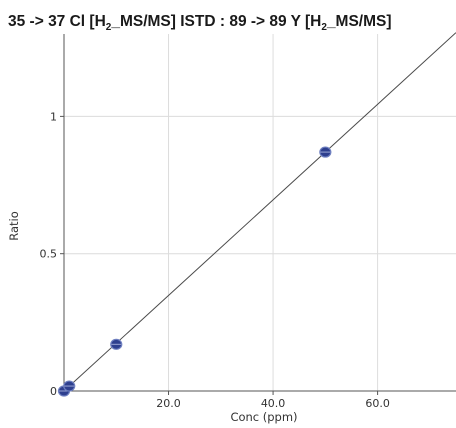 This screenshot has width=456, height=428. I want to click on y-axis-label: Ratio, so click(14, 226).